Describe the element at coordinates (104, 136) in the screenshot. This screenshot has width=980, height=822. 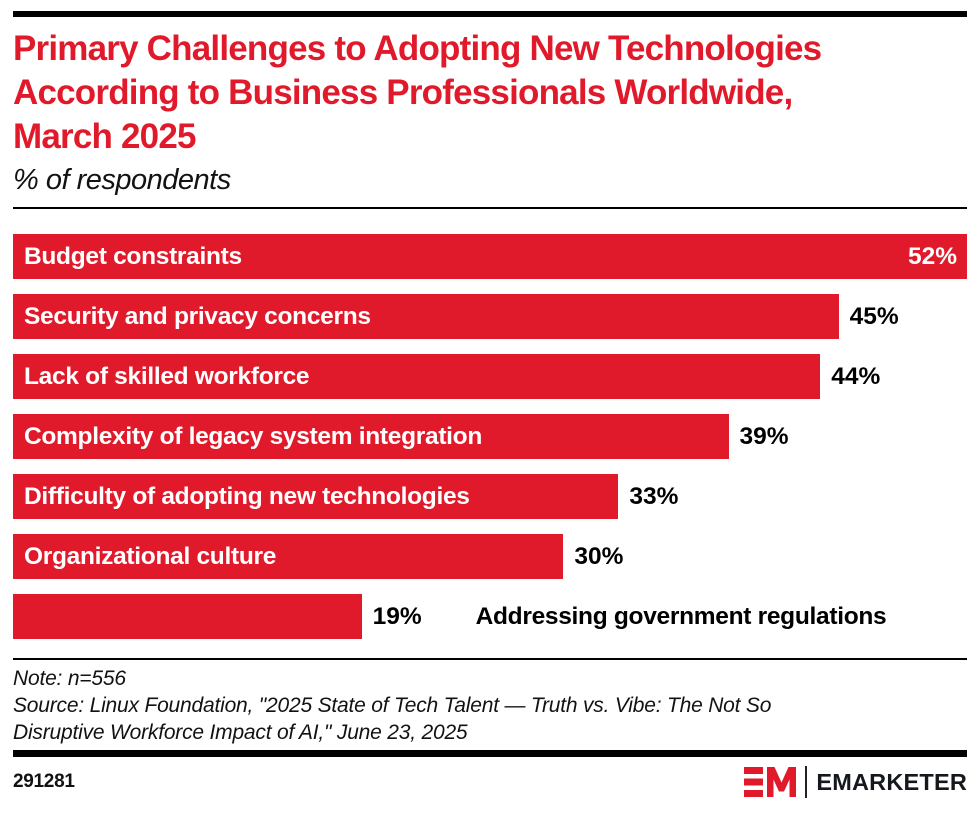
I see `chart-title-line-3: March 2025` at that location.